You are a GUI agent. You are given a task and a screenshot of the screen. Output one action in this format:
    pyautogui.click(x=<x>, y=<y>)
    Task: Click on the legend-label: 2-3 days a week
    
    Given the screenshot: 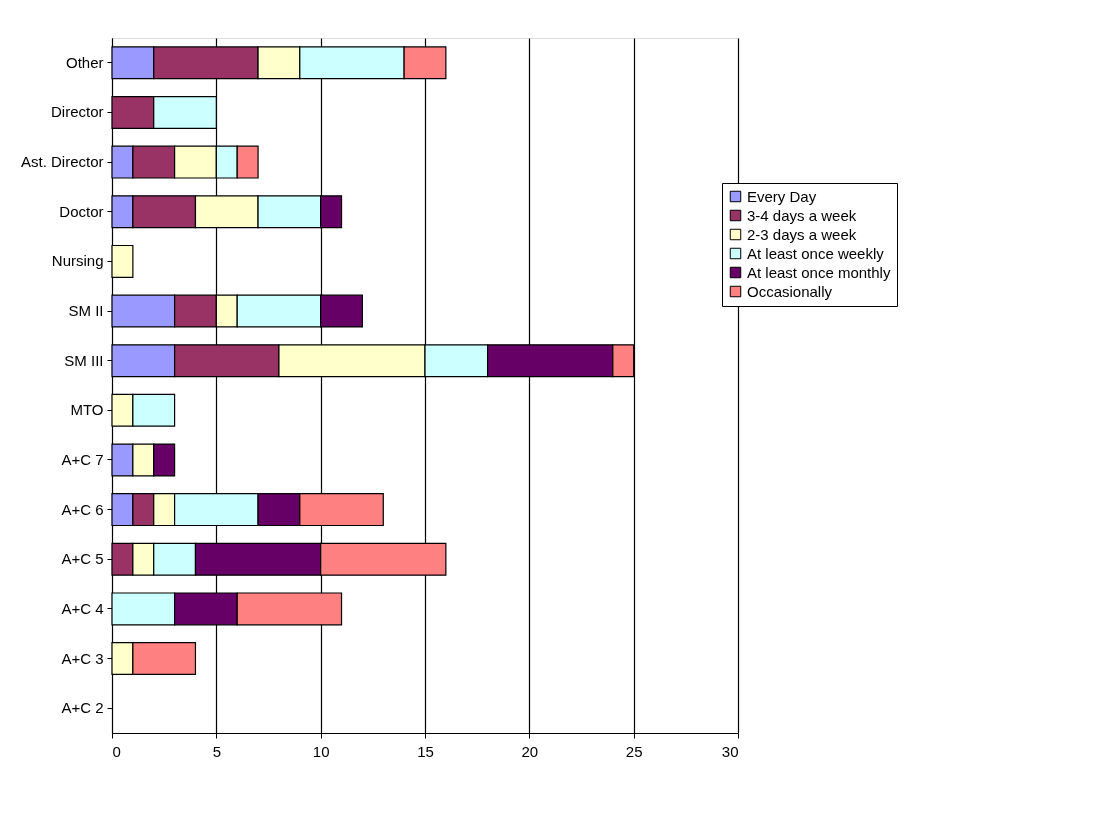 What is the action you would take?
    pyautogui.click(x=802, y=234)
    